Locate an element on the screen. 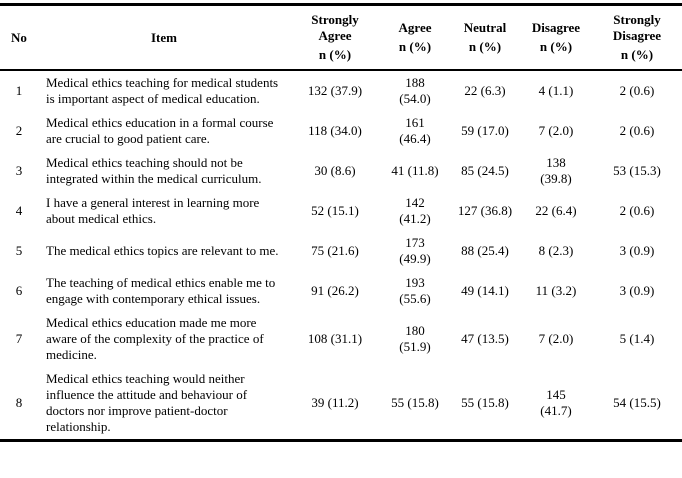  cell-strongly-agree: 30 (8.6) is located at coordinates (335, 170).